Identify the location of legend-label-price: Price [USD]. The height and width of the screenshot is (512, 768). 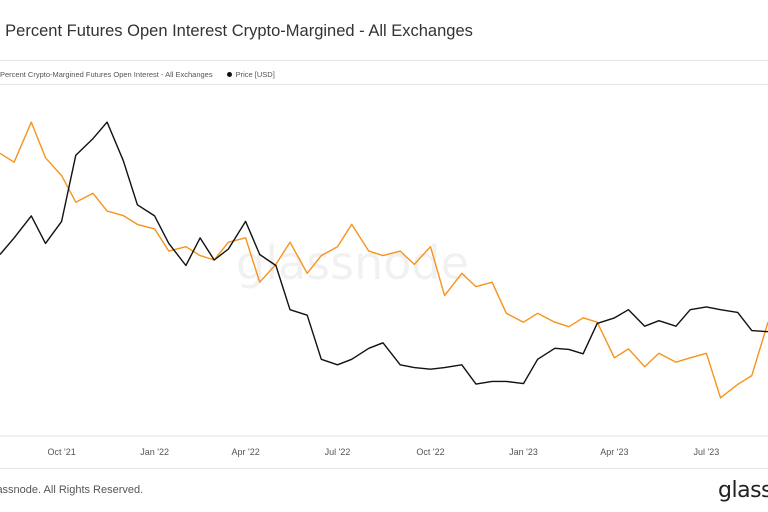
(255, 74).